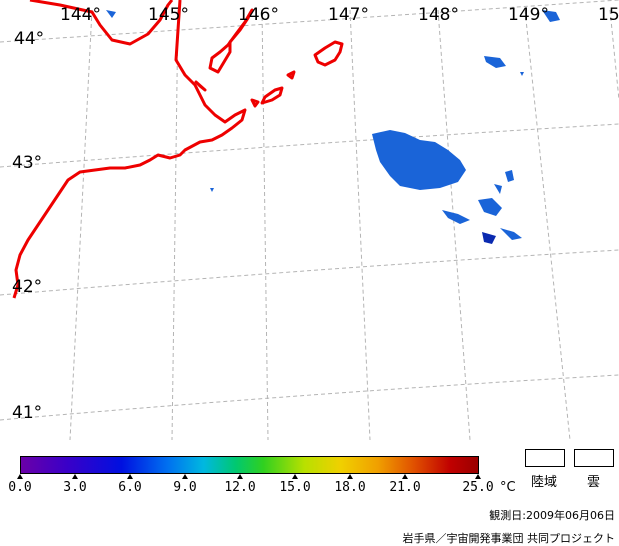 This screenshot has width=619, height=546. Describe the element at coordinates (27, 163) in the screenshot. I see `lat-label: 43°` at that location.